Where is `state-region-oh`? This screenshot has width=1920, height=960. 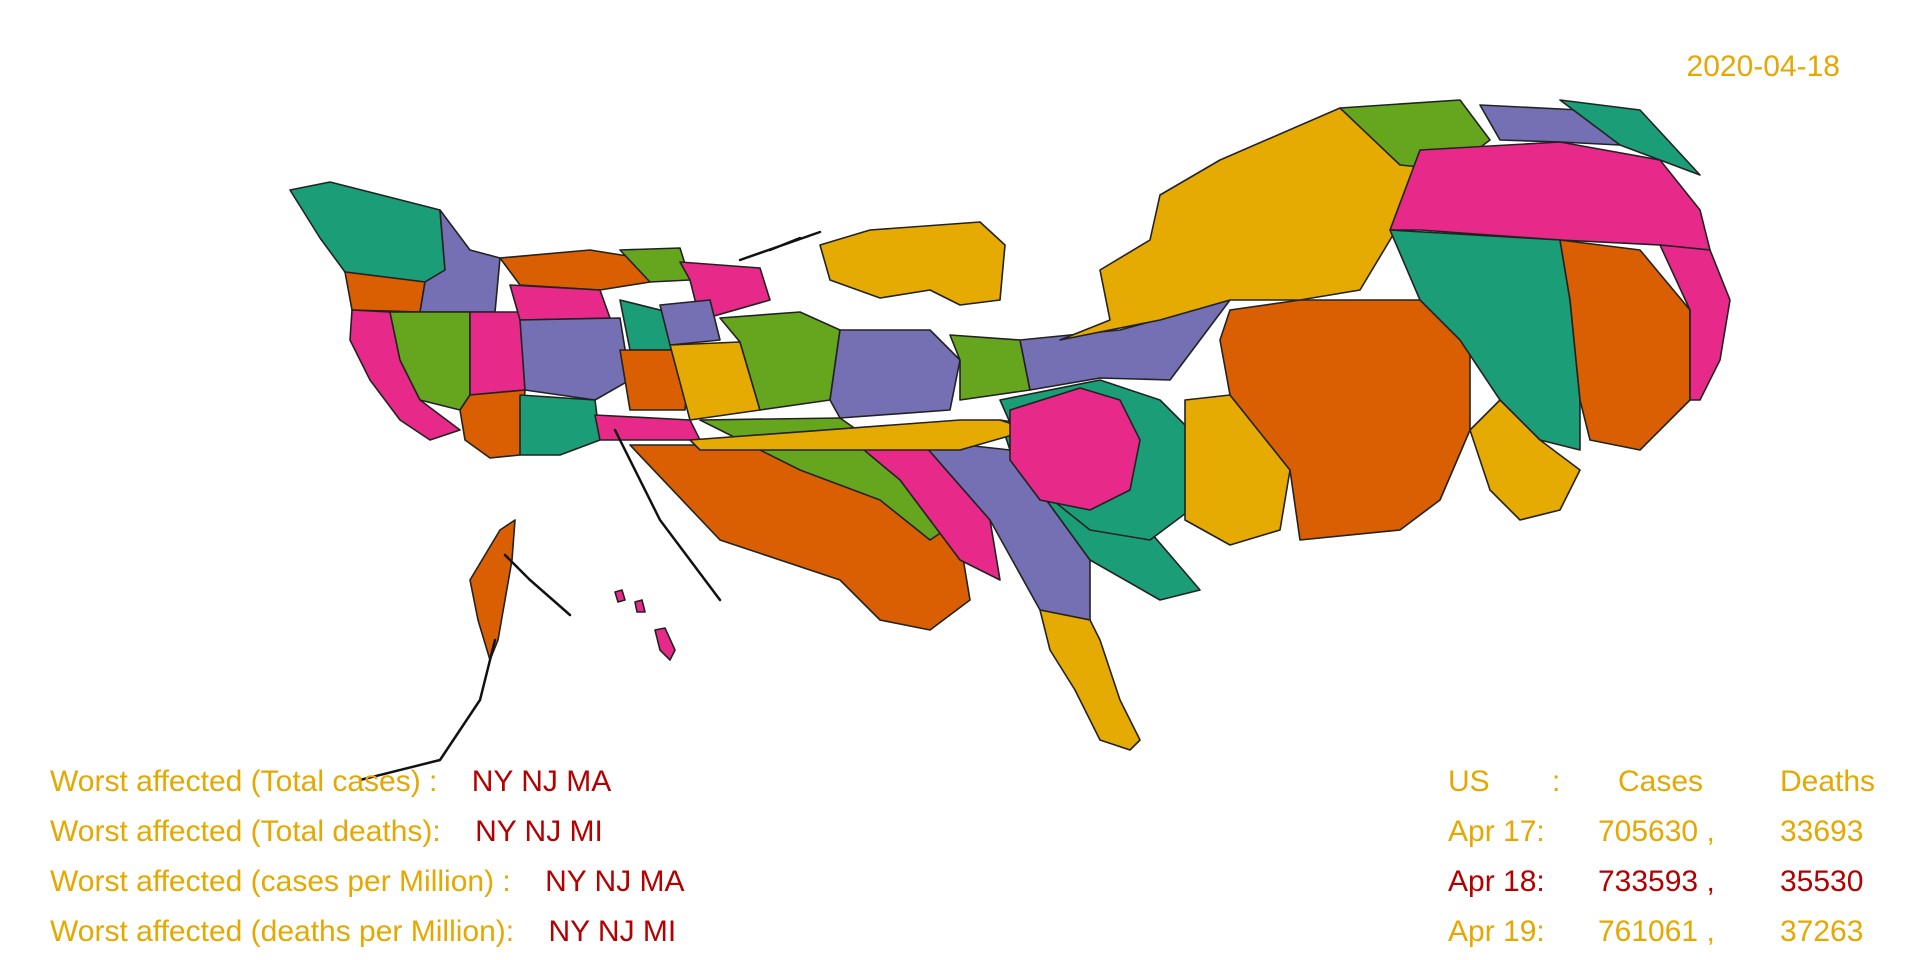 state-region-oh is located at coordinates (1125, 345).